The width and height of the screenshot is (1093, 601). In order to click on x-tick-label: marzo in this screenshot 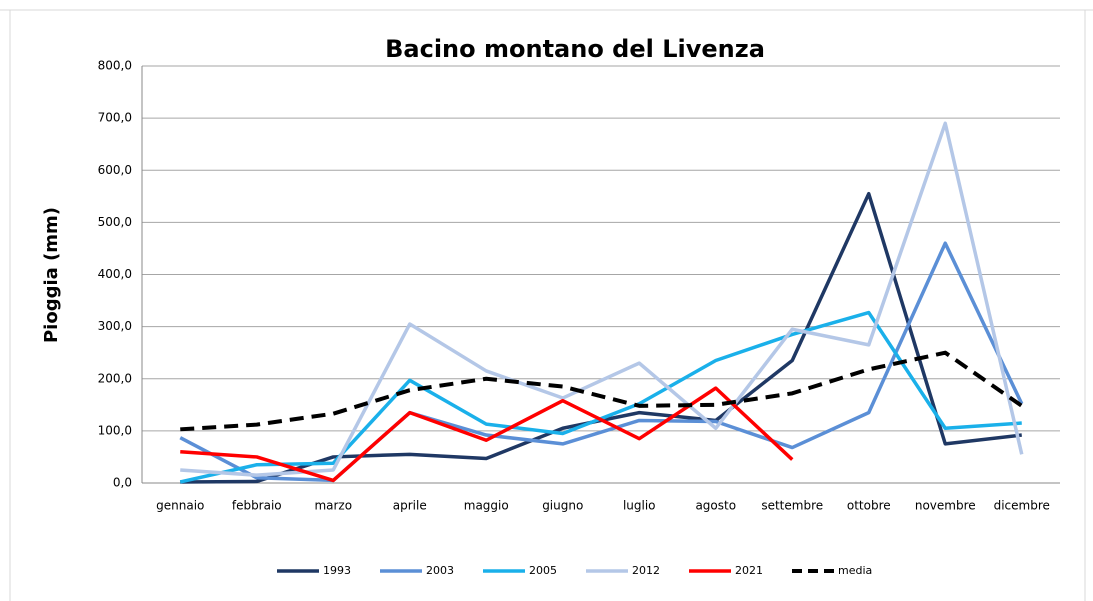, I will do `click(333, 506)`.